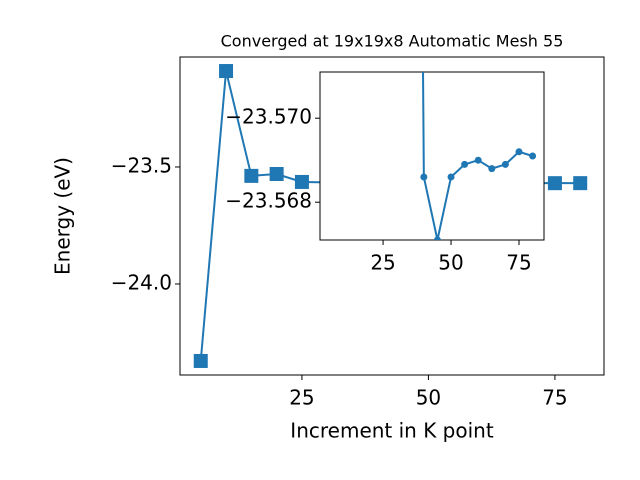 The image size is (640, 480). What do you see at coordinates (392, 431) in the screenshot?
I see `x-axis-label: Increment in K point` at bounding box center [392, 431].